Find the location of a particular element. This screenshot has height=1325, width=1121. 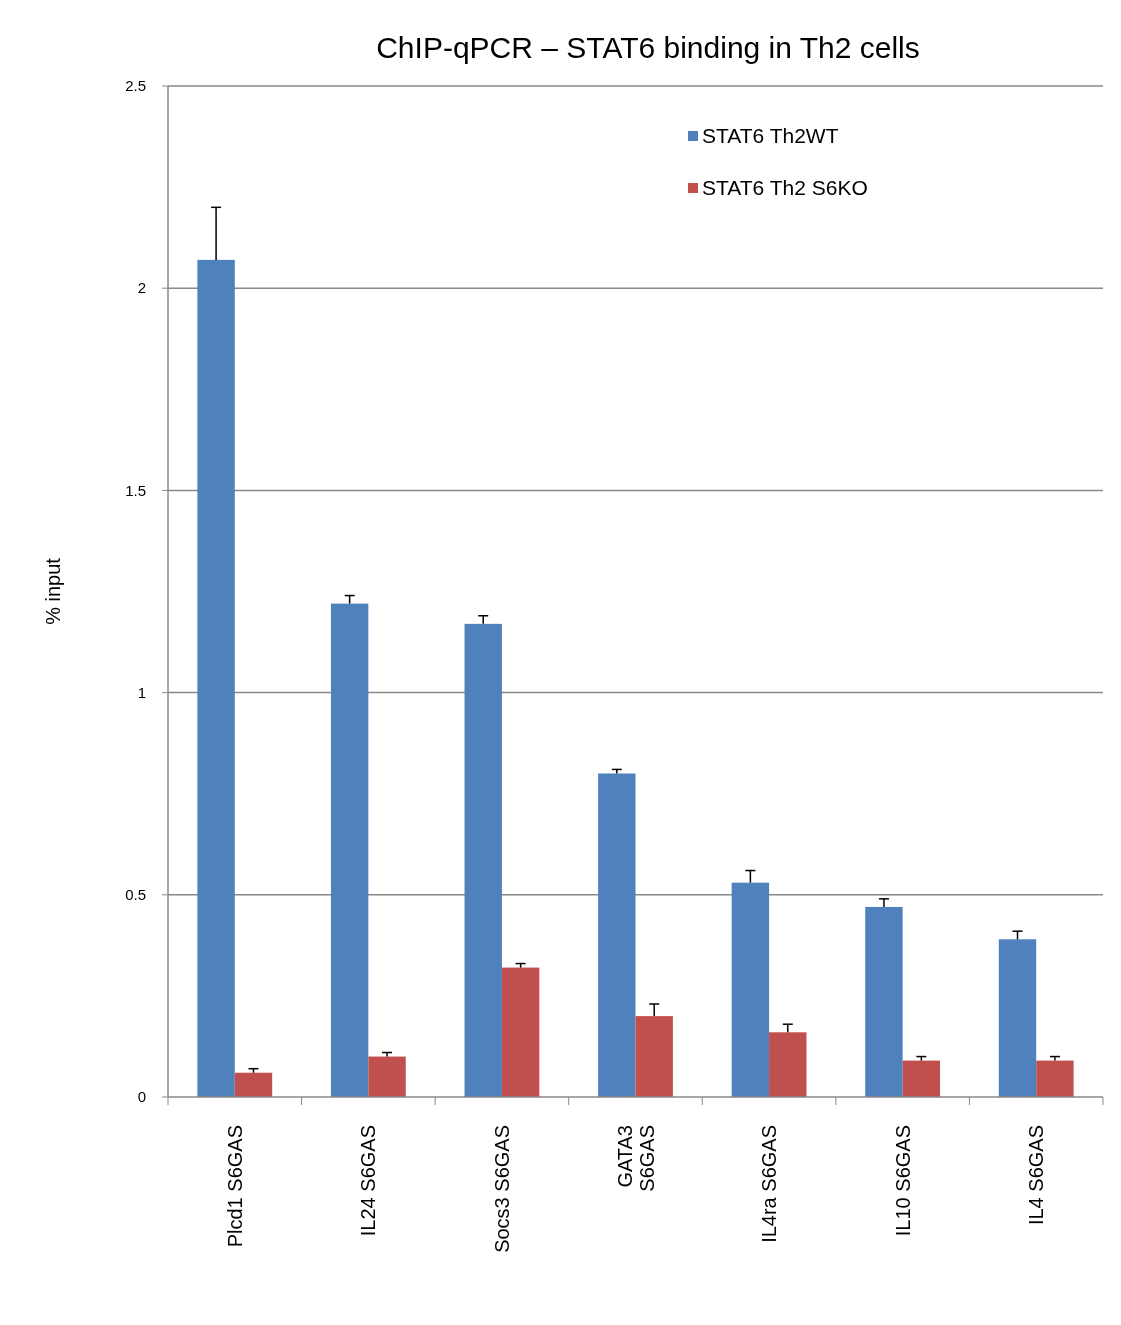

y-tick-label: 2 is located at coordinates (141, 288).